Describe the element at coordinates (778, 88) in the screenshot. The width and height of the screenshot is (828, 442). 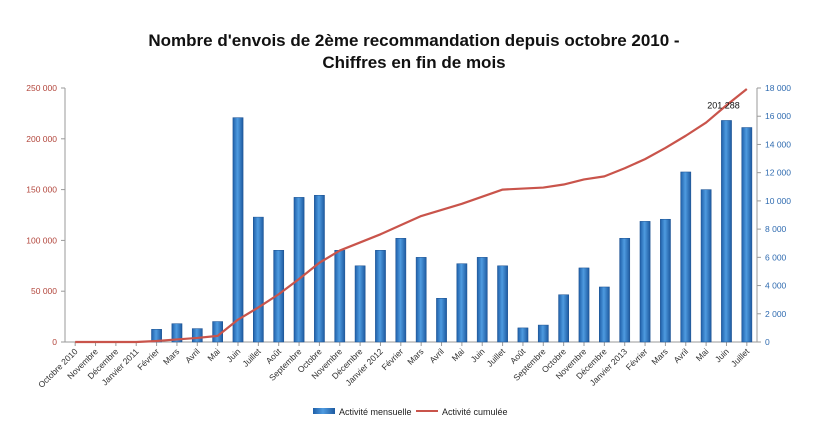
I see `right-axis-tick-label: 18 000` at that location.